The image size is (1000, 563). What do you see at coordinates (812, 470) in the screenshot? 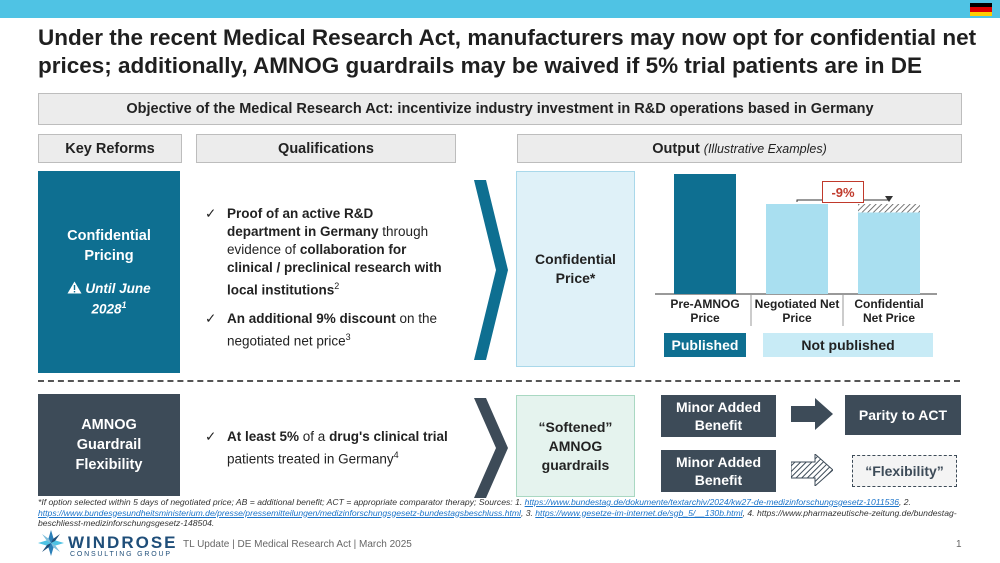
I see `arrow-right-dashed-icon` at bounding box center [812, 470].